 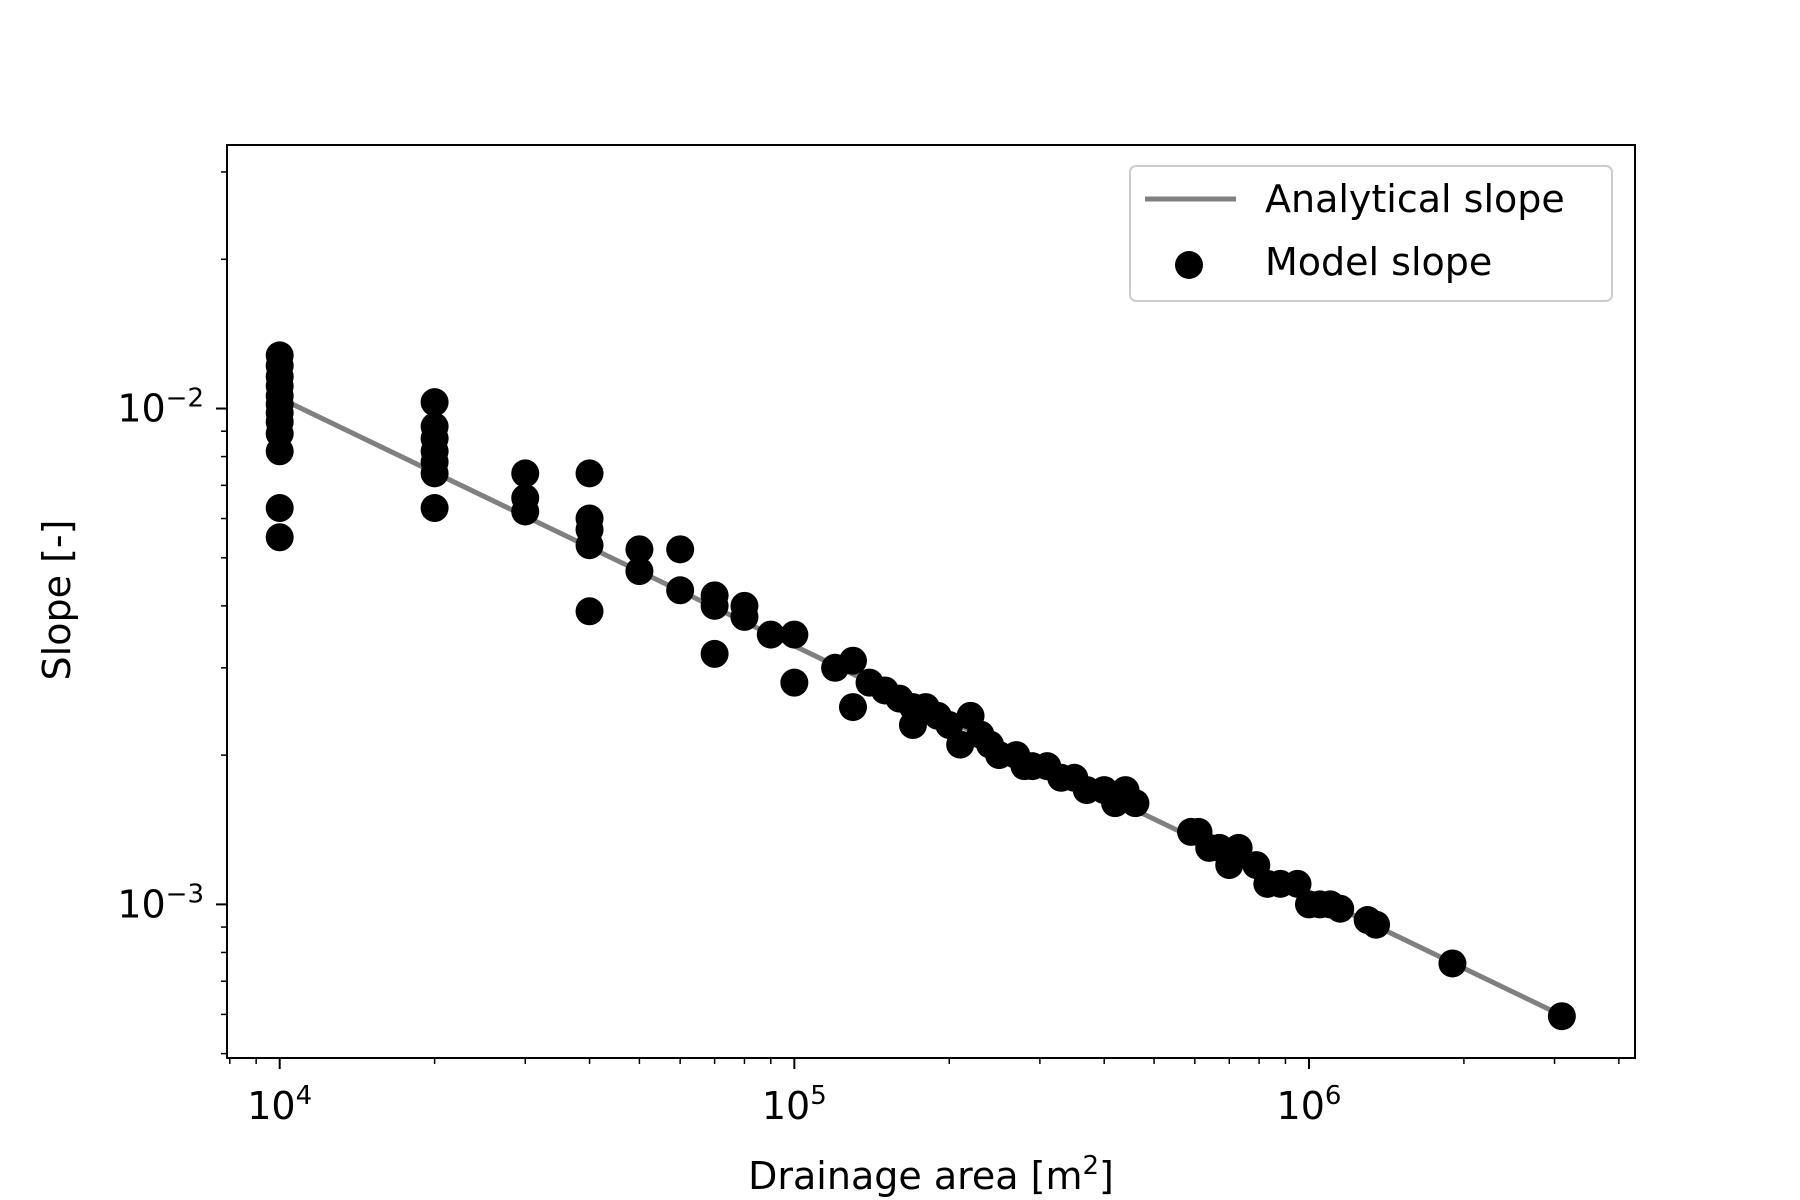 I want to click on x-tick-label: 106, so click(x=1309, y=1104).